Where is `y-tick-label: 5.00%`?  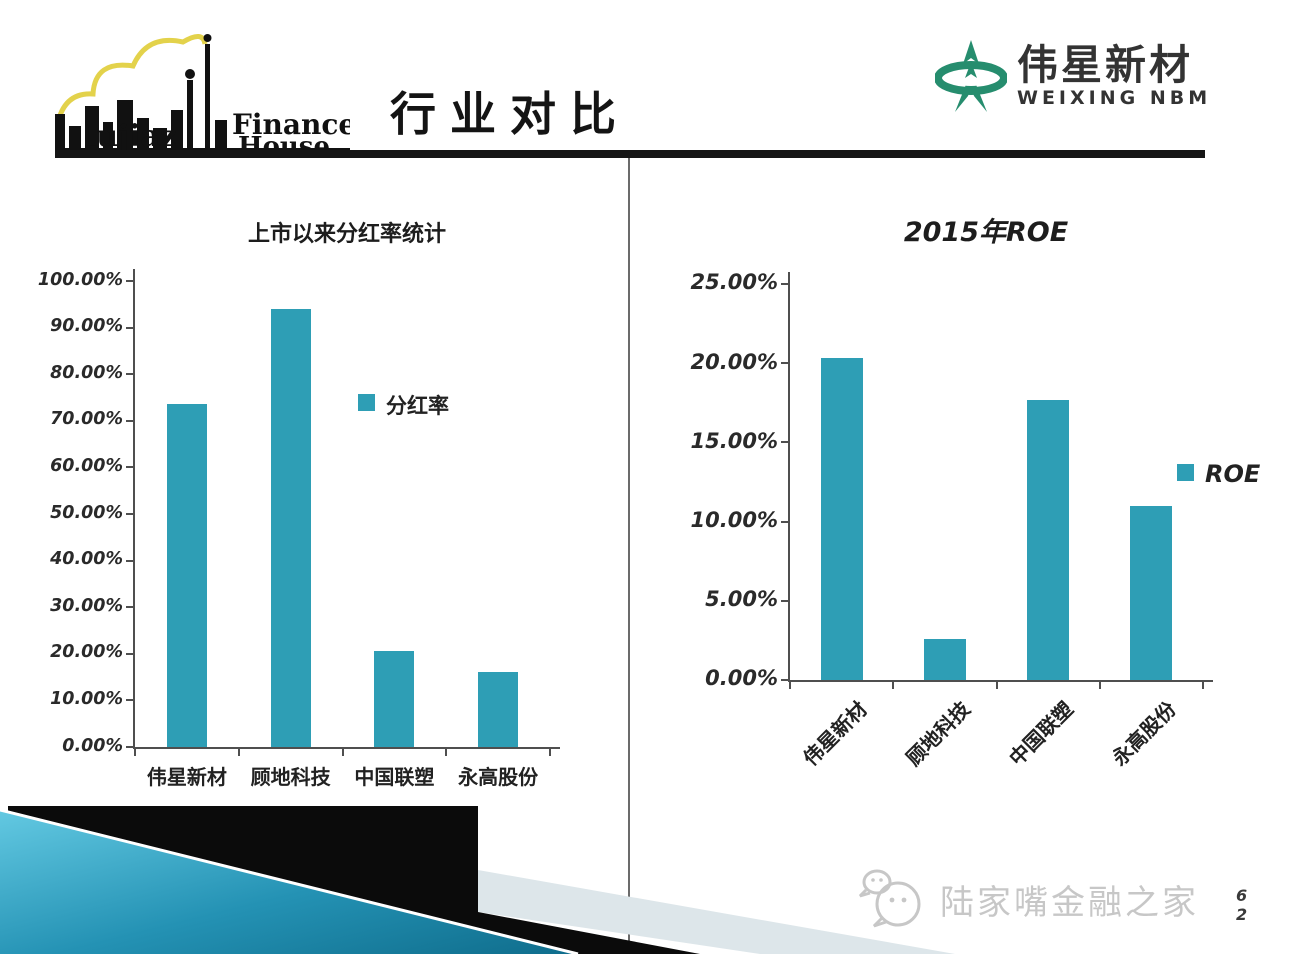 y-tick-label: 5.00% is located at coordinates (741, 599).